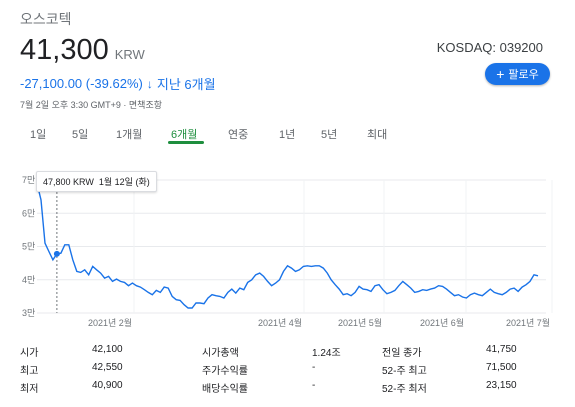  What do you see at coordinates (28, 247) in the screenshot?
I see `y-tick-label: 5만` at bounding box center [28, 247].